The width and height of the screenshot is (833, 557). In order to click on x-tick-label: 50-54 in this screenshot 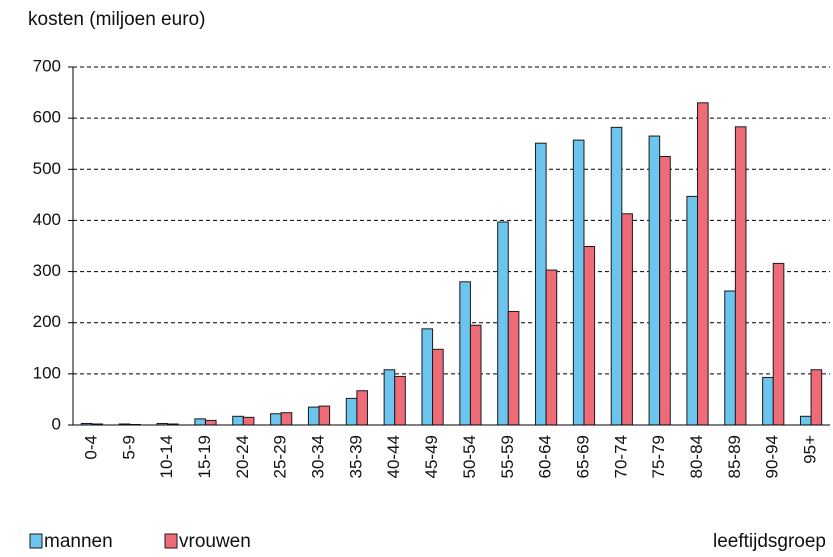, I will do `click(469, 456)`.